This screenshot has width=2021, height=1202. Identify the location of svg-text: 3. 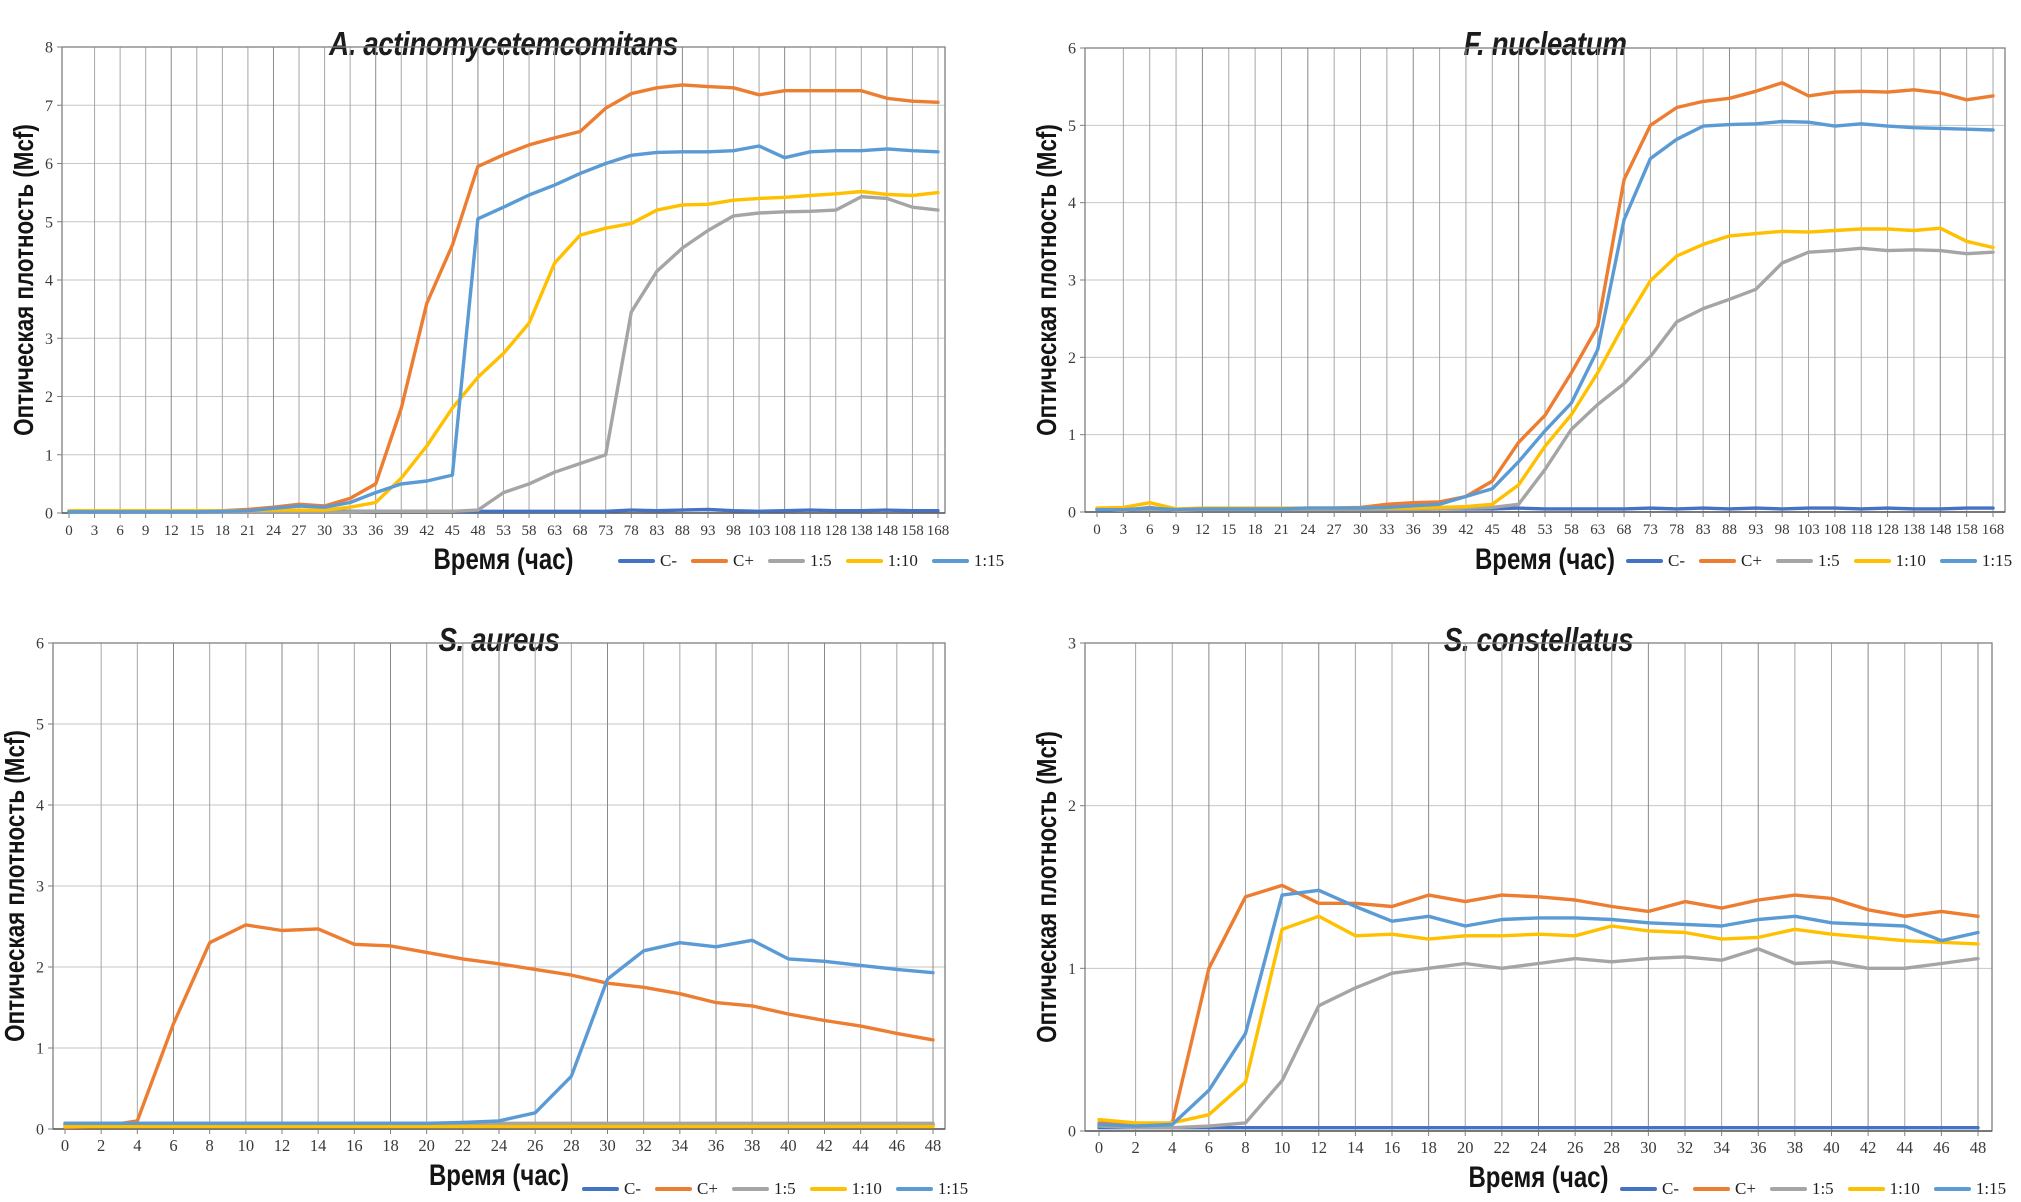
(1124, 530).